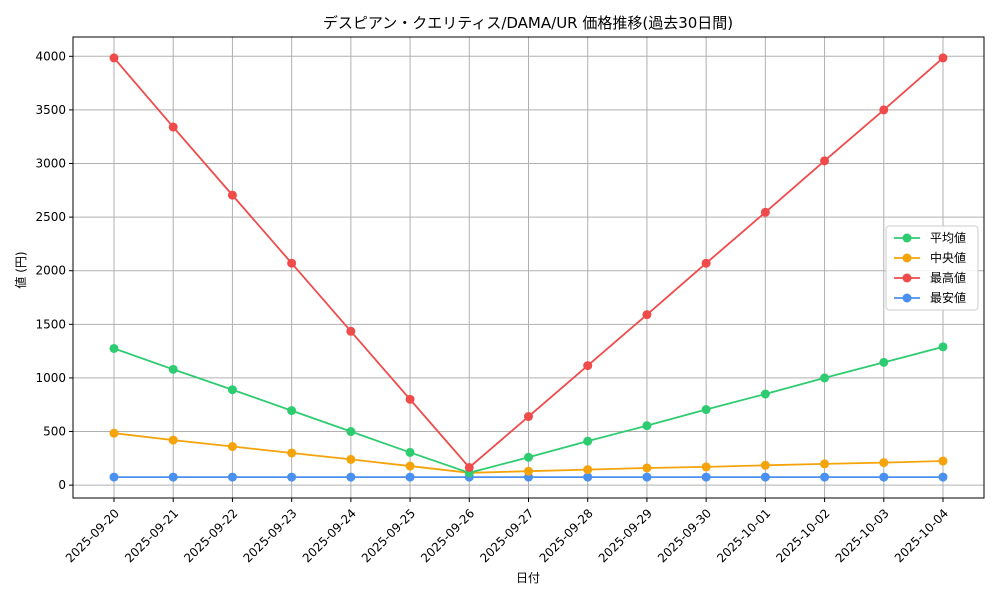 This screenshot has width=1000, height=600. What do you see at coordinates (684, 535) in the screenshot?
I see `x-tick-label: 2025-09-30` at bounding box center [684, 535].